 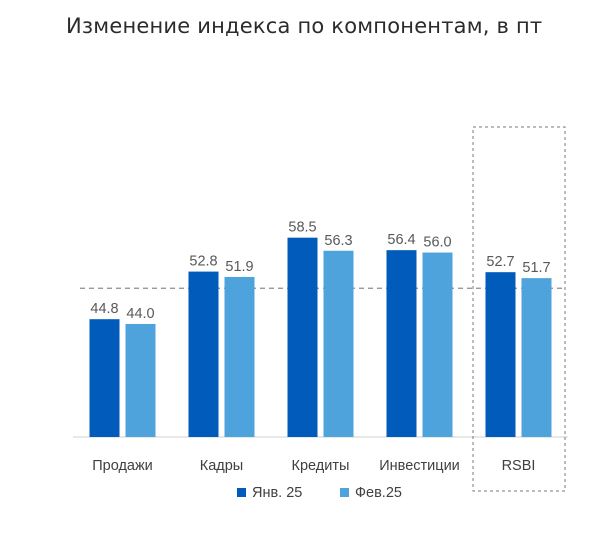 What do you see at coordinates (140, 314) in the screenshot?
I see `data-label-feb-1: 44.0` at bounding box center [140, 314].